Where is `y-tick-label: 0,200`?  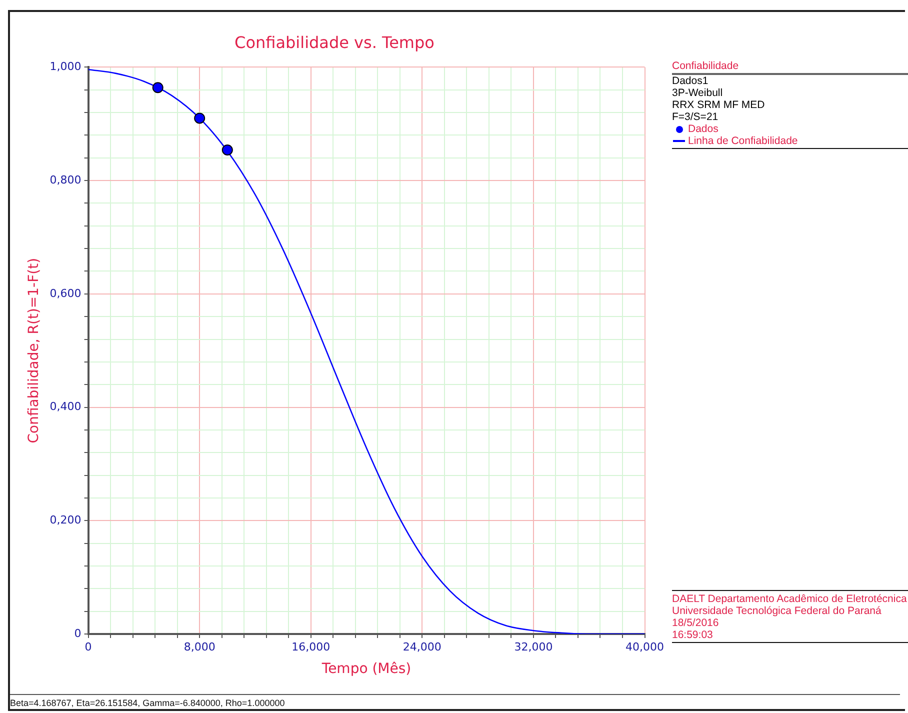
y-tick-label: 0,200 is located at coordinates (66, 520).